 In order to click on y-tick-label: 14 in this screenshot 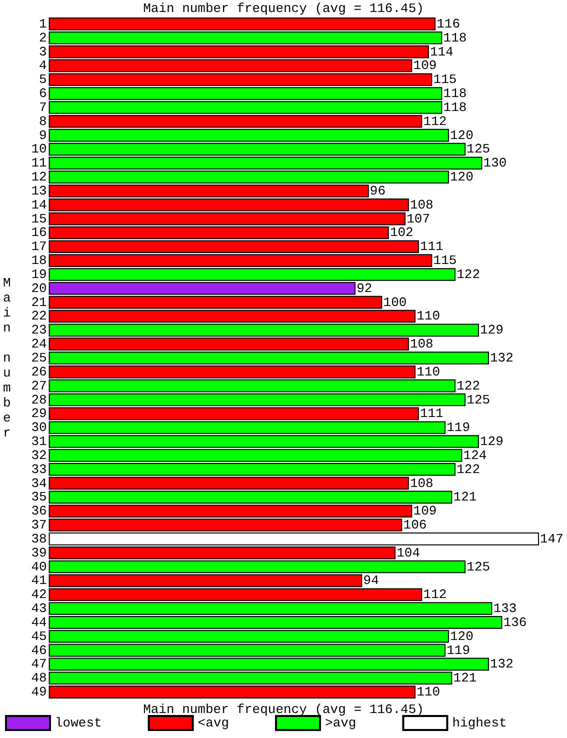, I will do `click(39, 204)`.